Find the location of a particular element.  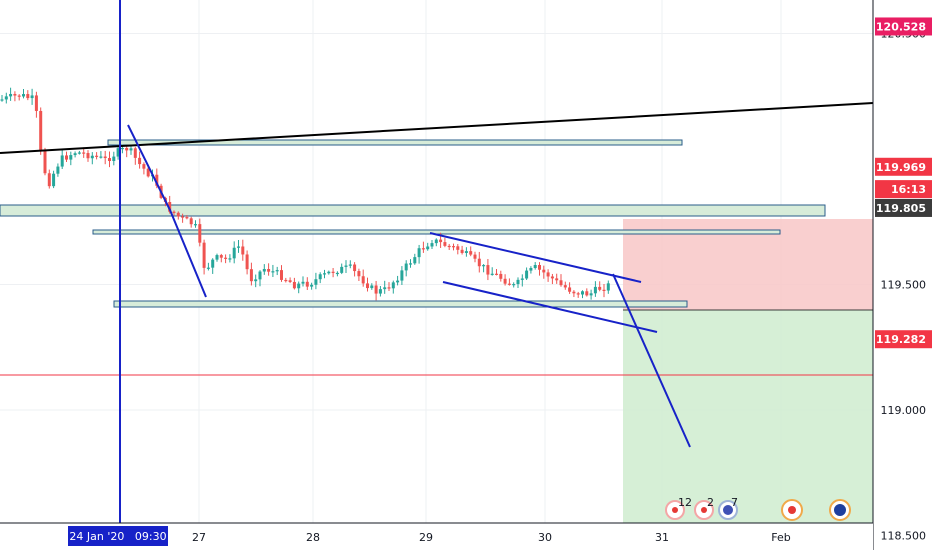

svg-text: 119.805 is located at coordinates (901, 208).